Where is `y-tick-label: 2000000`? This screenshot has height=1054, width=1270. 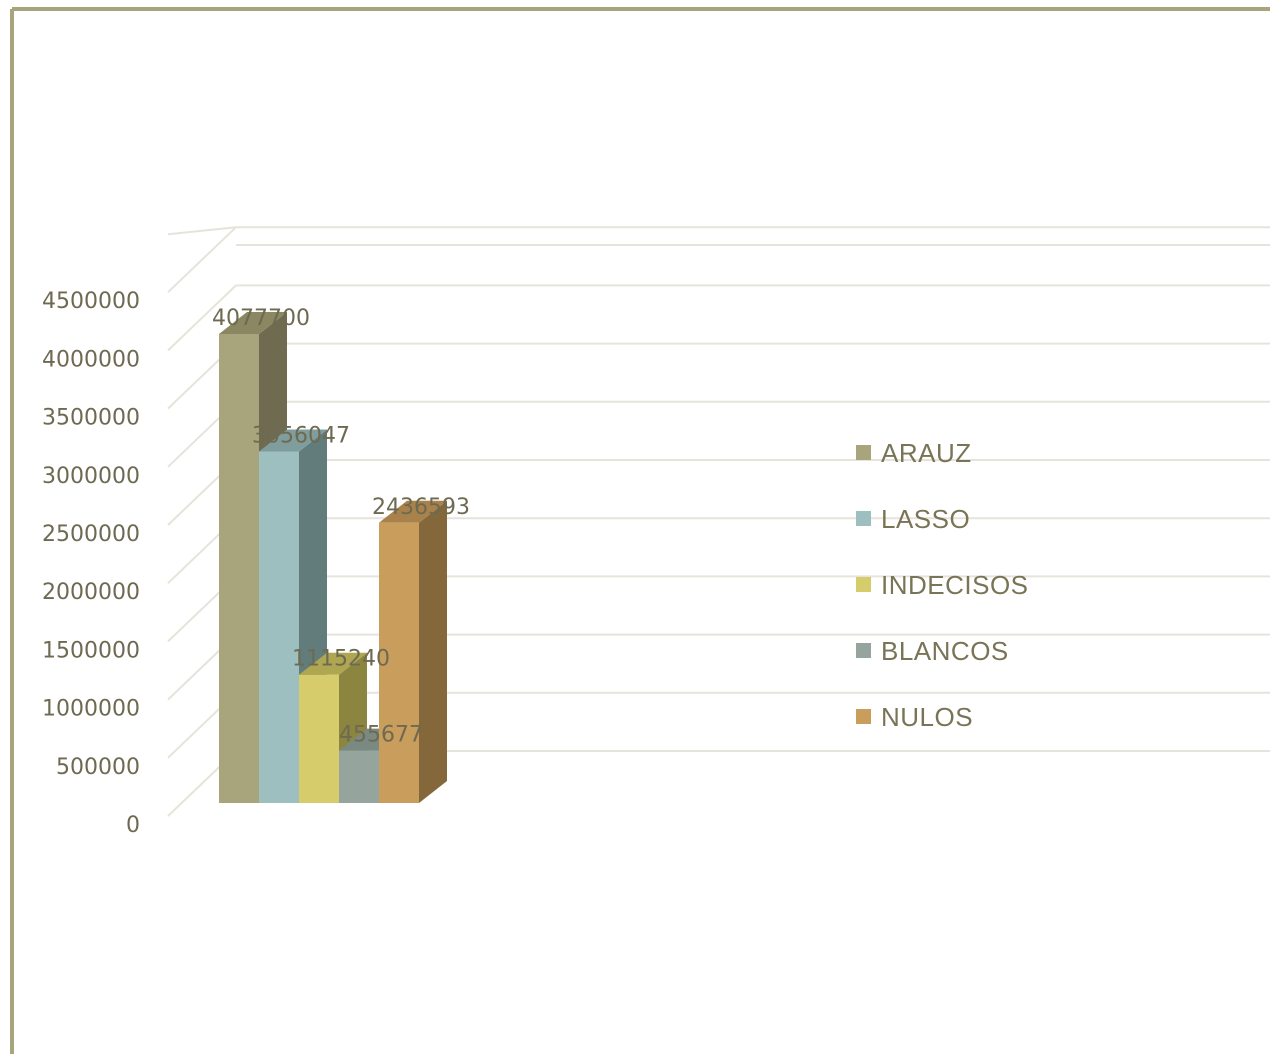
y-tick-label: 2000000 is located at coordinates (91, 592).